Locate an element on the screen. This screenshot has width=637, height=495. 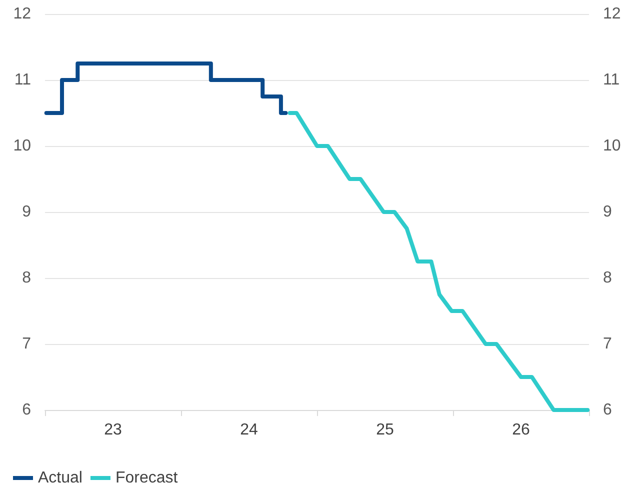
y-tick-label: 11 is located at coordinates (23, 80).